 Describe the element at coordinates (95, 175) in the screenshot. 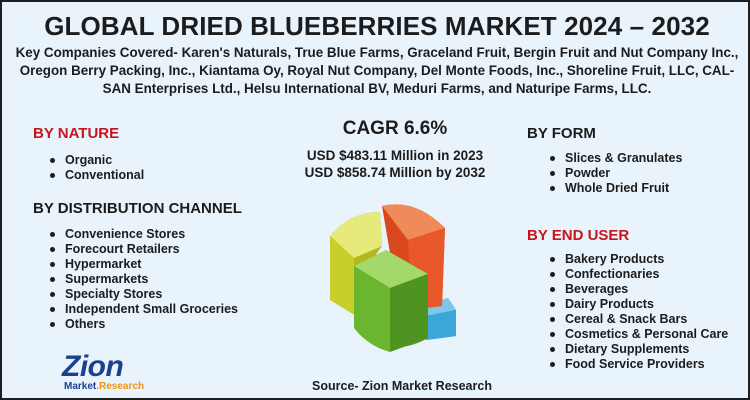

I see `list-item: Conventional` at that location.